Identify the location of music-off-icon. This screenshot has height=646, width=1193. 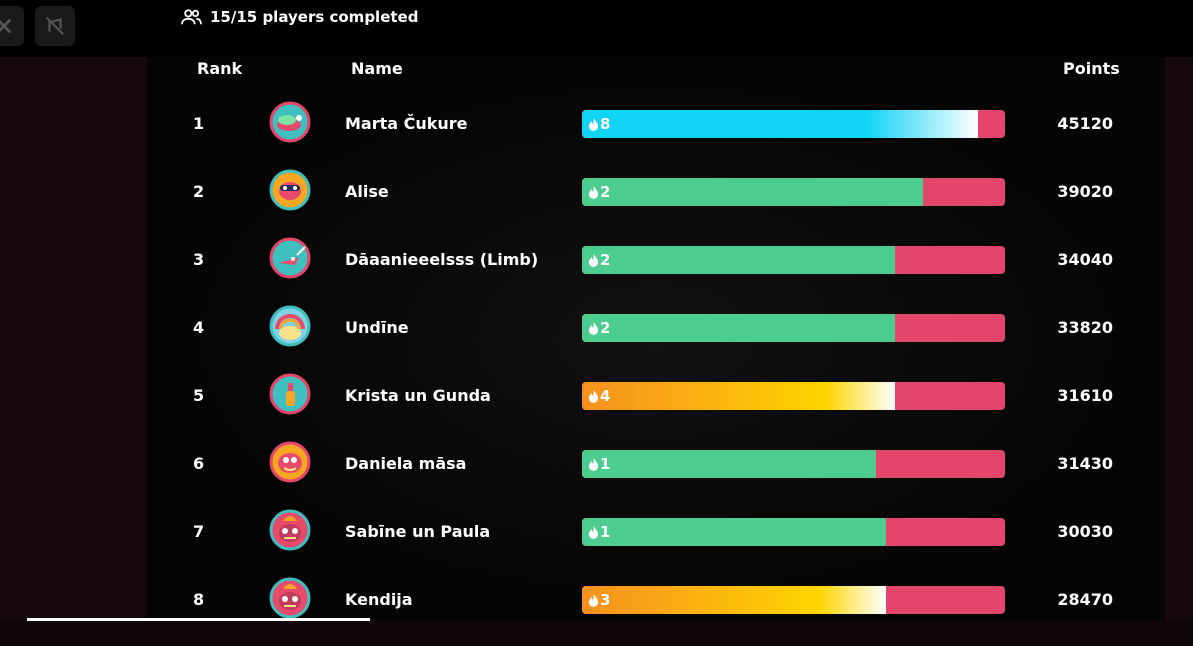
(55, 26).